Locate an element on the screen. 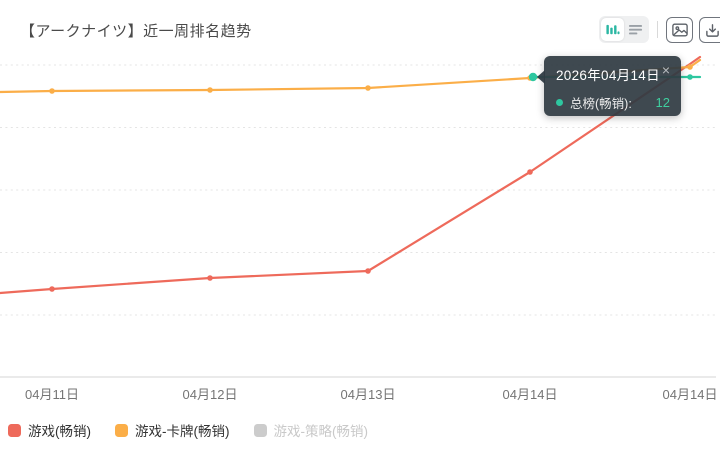 This screenshot has height=463, width=720. download-button is located at coordinates (709, 30).